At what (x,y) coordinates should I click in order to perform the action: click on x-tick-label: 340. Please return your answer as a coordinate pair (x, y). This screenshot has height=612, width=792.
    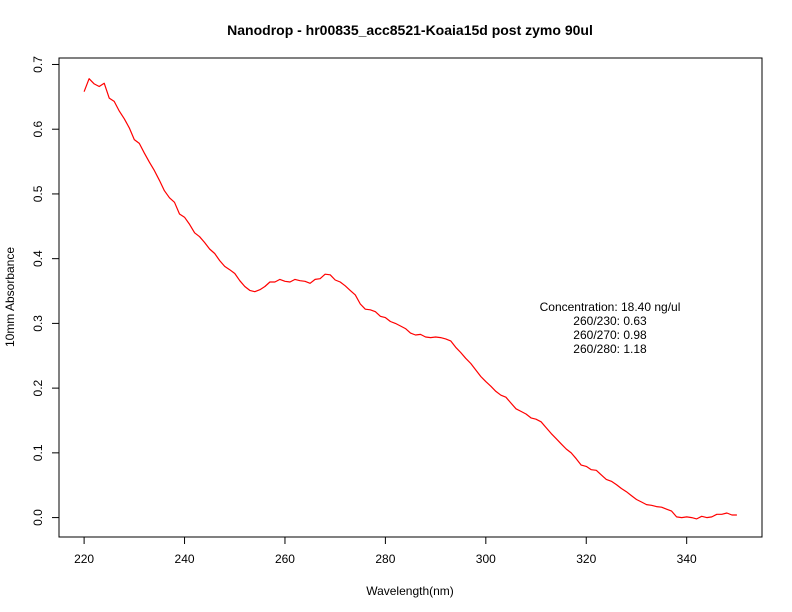
    Looking at the image, I should click on (687, 559).